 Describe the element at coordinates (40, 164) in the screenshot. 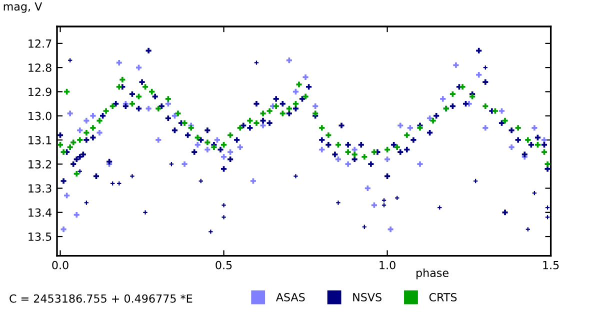

I see `y-tick-label: 13.2` at that location.